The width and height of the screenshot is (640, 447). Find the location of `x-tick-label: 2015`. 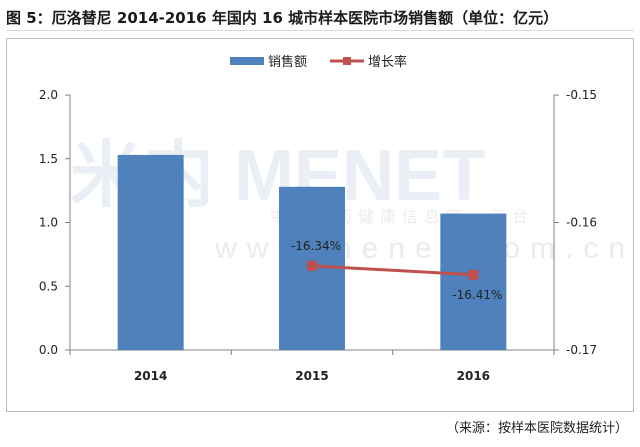

x-tick-label: 2015 is located at coordinates (311, 376).